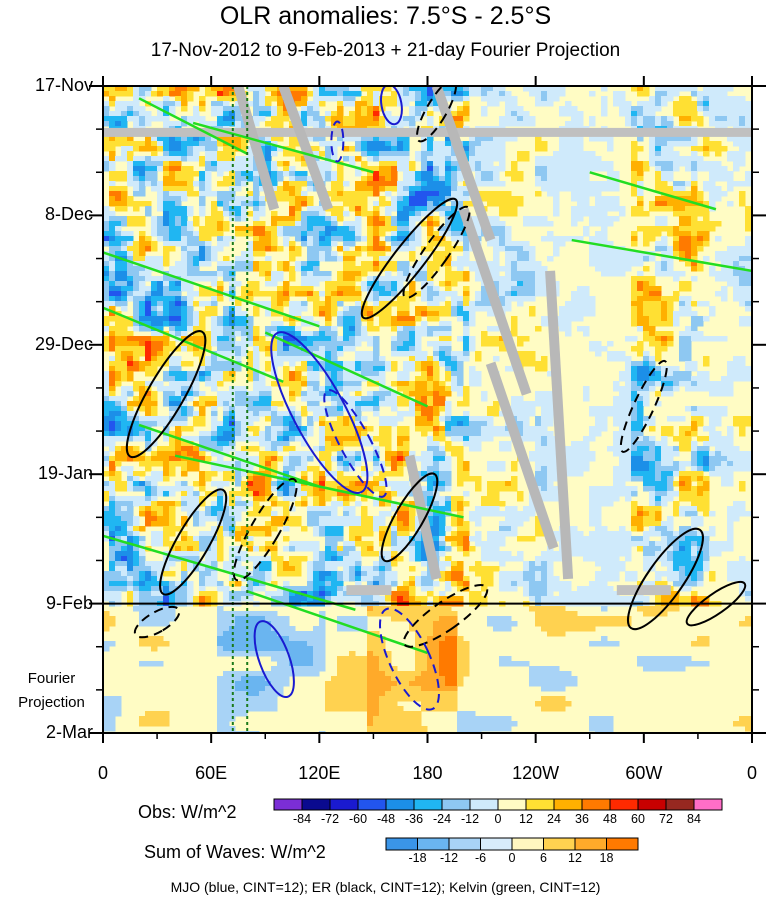 This screenshot has height=899, width=771. I want to click on y-tick-label: 9-Feb, so click(69, 602).